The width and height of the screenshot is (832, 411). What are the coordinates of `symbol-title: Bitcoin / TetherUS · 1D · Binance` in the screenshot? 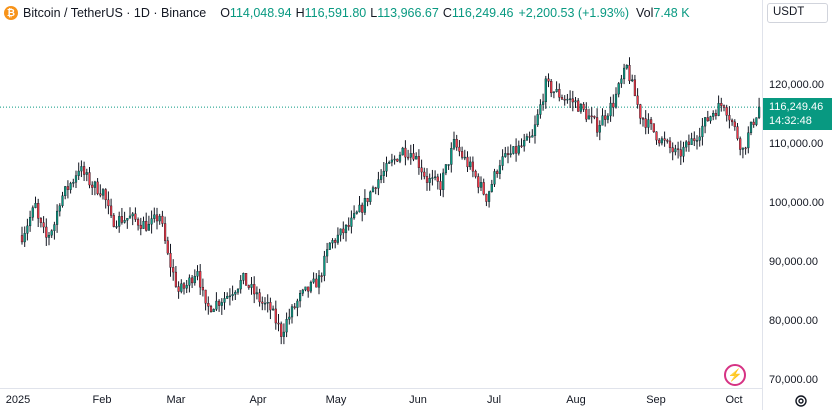 It's located at (115, 13).